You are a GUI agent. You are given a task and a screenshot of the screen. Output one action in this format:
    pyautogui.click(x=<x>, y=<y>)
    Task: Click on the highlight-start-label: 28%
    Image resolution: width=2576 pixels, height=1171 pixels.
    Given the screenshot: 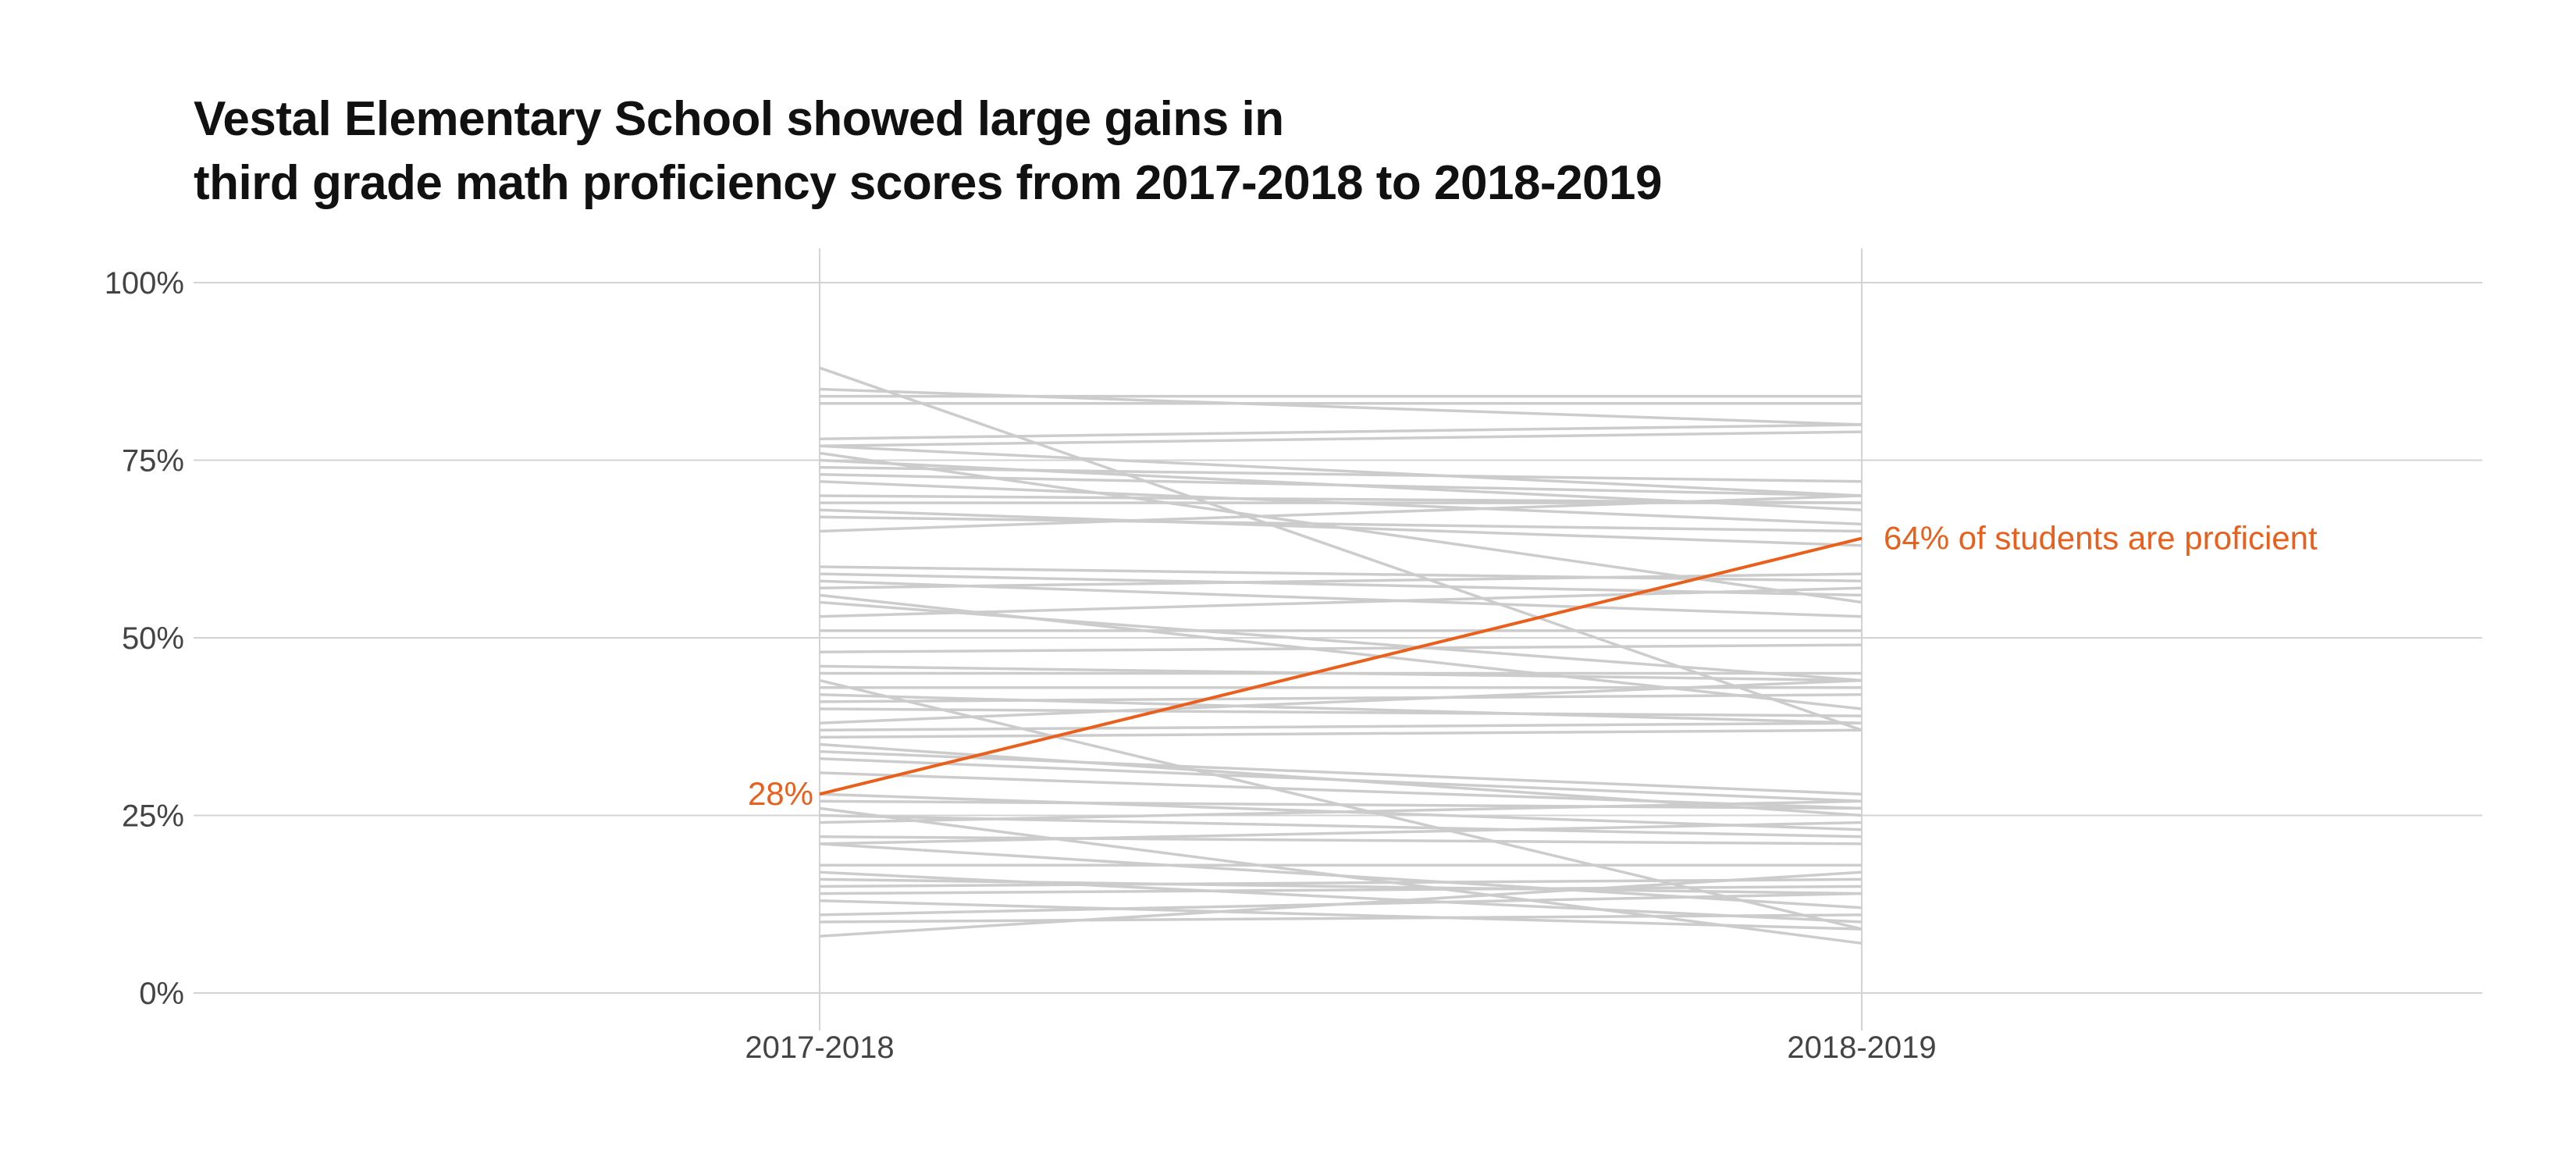 What is the action you would take?
    pyautogui.click(x=780, y=793)
    